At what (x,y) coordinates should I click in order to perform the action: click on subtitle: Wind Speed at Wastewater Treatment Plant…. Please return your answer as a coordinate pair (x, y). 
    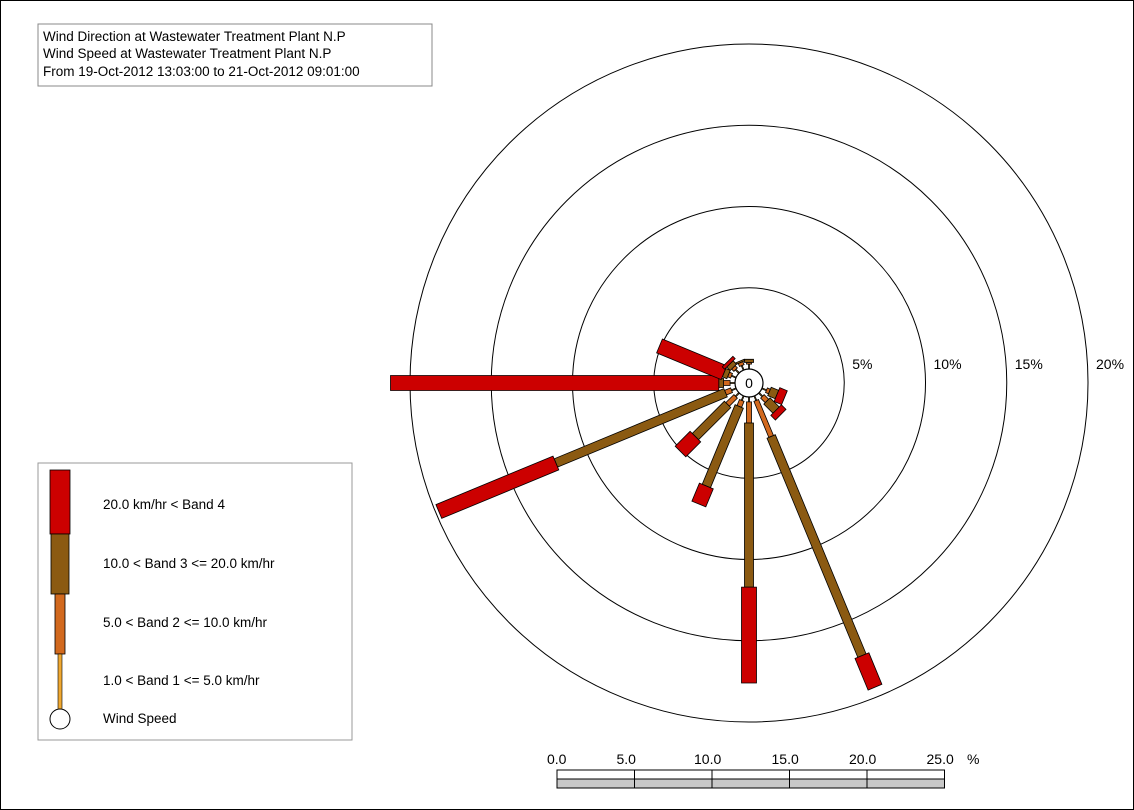
    Looking at the image, I should click on (187, 53).